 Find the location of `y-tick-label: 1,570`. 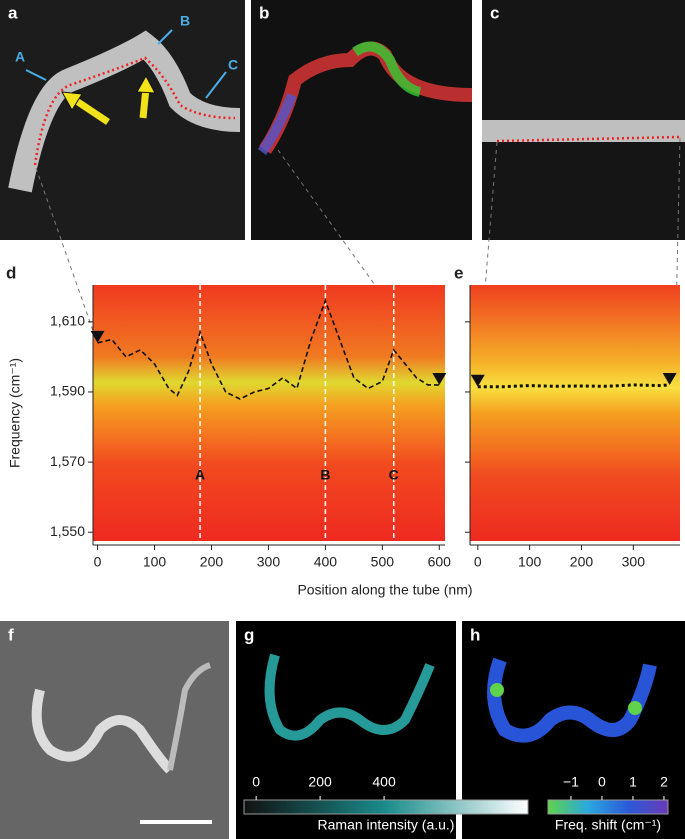

y-tick-label: 1,570 is located at coordinates (67, 461).